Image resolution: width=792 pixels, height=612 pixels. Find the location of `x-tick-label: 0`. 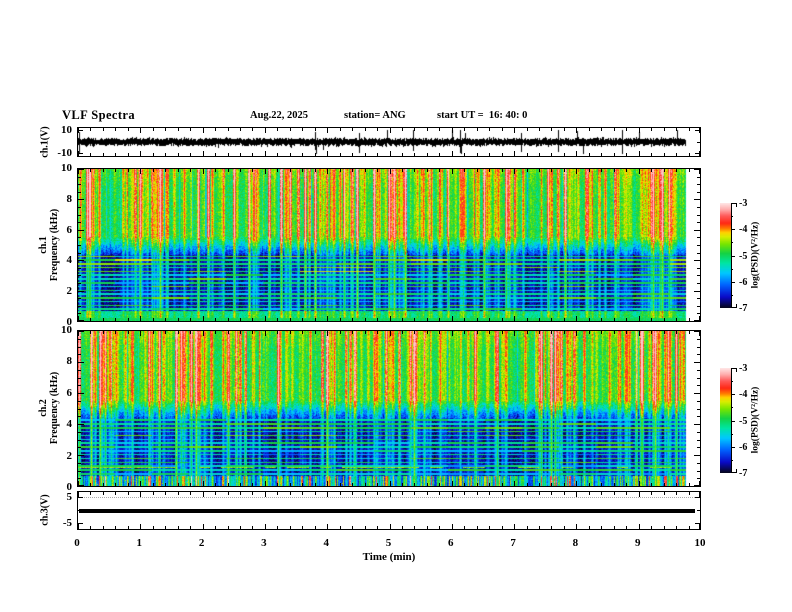

x-tick-label: 0 is located at coordinates (77, 543).